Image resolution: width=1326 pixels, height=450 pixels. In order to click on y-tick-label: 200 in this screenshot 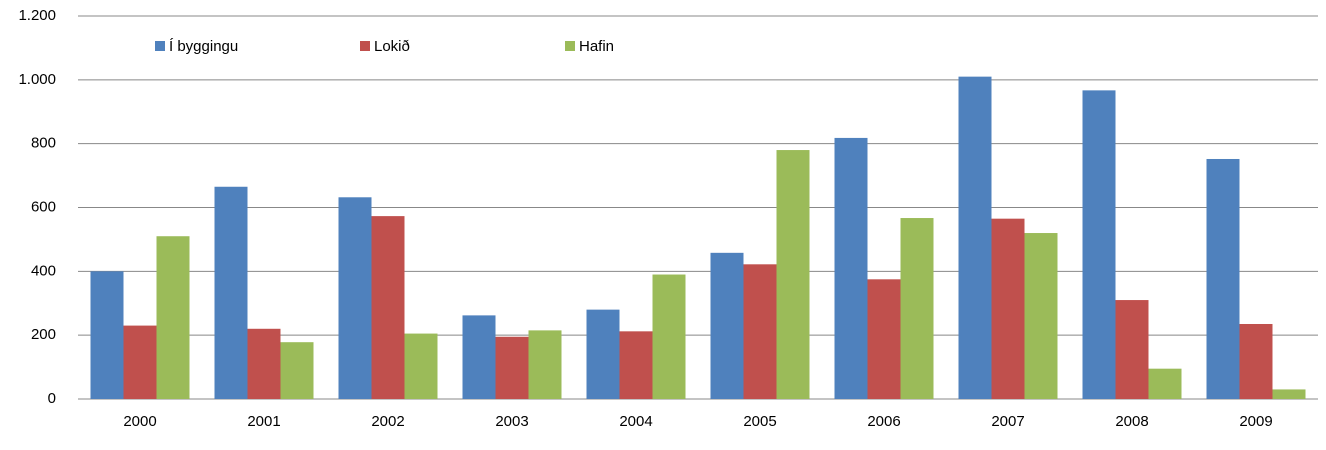, I will do `click(43, 334)`.